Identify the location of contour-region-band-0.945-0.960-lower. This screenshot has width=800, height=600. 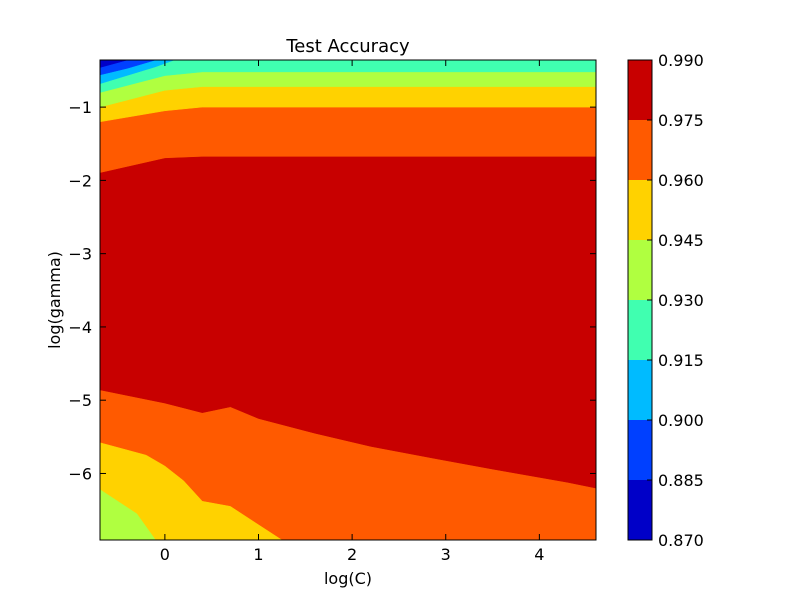
(191, 491).